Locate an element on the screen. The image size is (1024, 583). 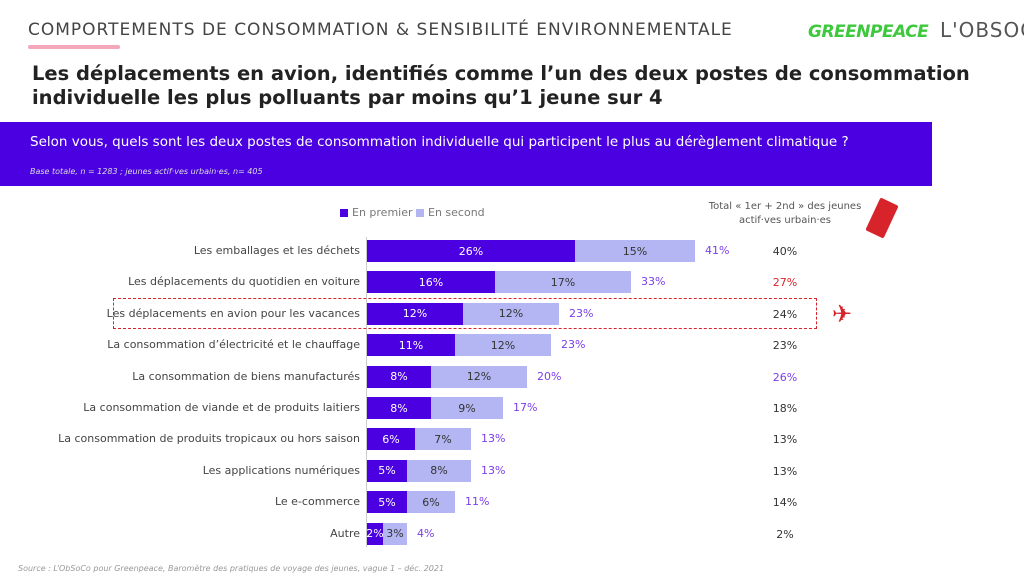
bar-first: 11% is located at coordinates (411, 345).